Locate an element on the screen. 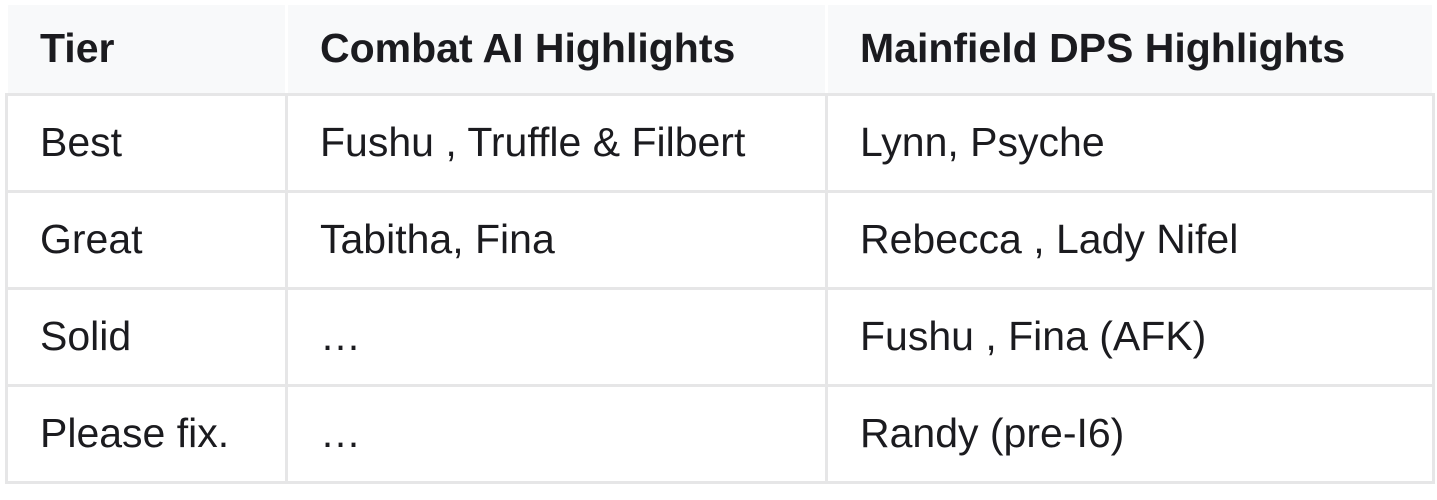 The height and width of the screenshot is (500, 1437). cell-combat-ai-best: Fushu , Truffle & Filbert is located at coordinates (556, 143).